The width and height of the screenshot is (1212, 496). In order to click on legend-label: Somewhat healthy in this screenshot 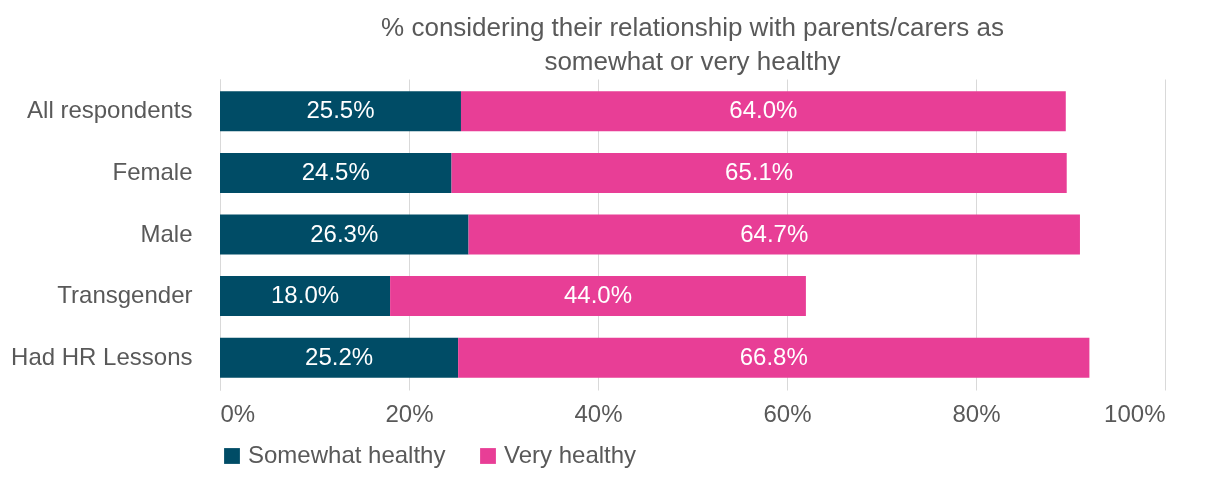, I will do `click(347, 454)`.